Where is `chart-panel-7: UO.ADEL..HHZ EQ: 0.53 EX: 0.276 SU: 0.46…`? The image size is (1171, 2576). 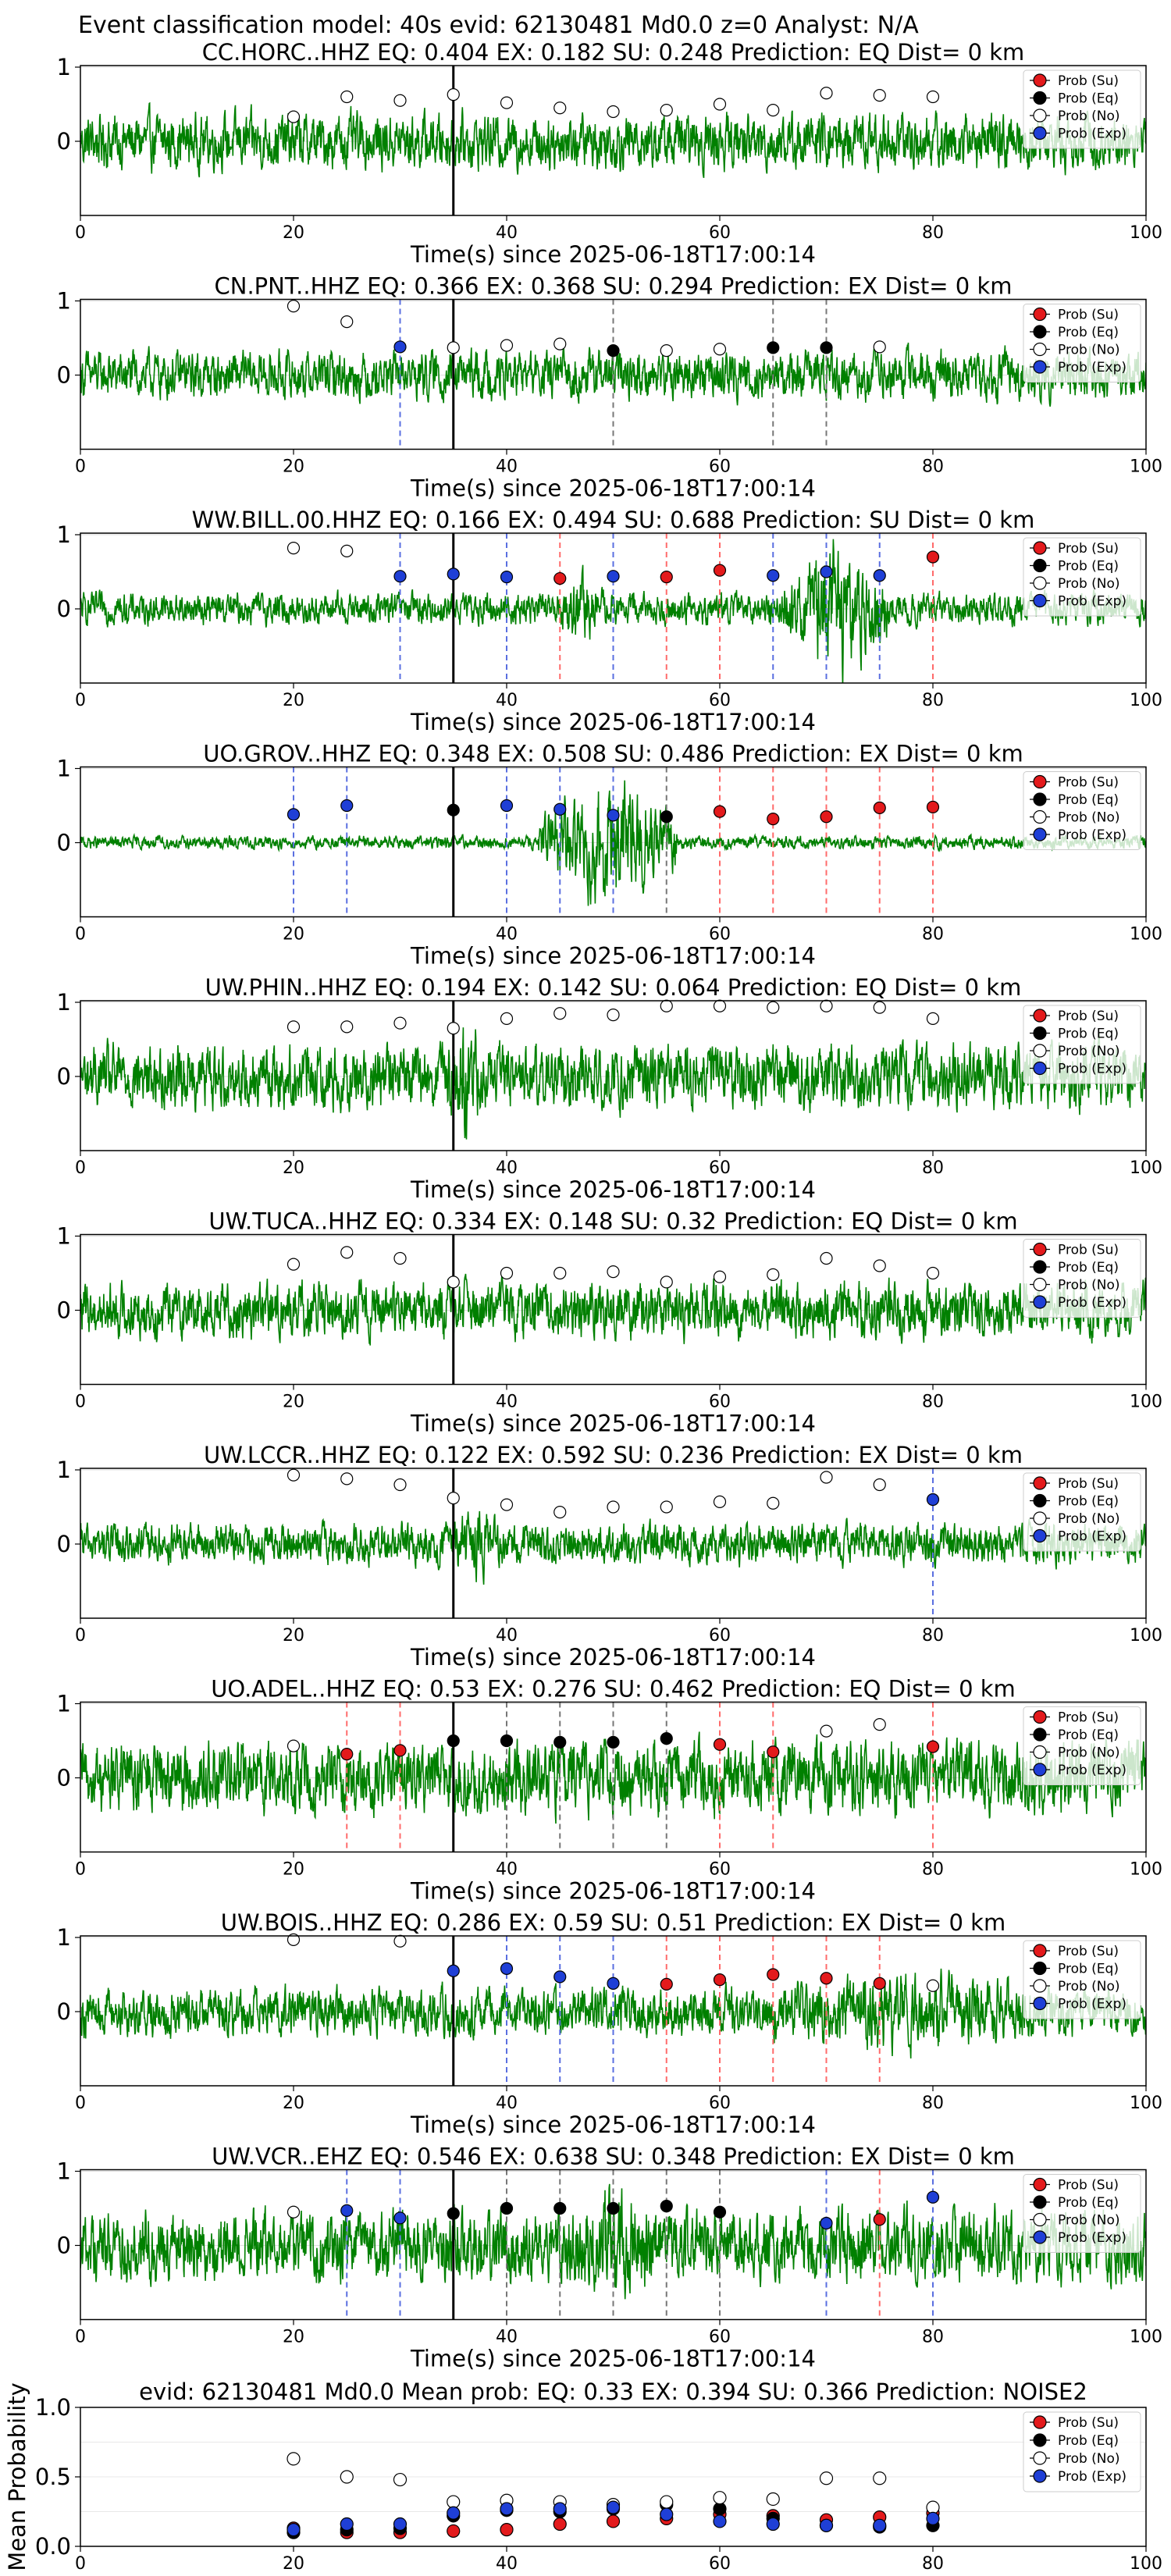 chart-panel-7: UO.ADEL..HHZ EQ: 0.53 EX: 0.276 SU: 0.46… is located at coordinates (609, 1790).